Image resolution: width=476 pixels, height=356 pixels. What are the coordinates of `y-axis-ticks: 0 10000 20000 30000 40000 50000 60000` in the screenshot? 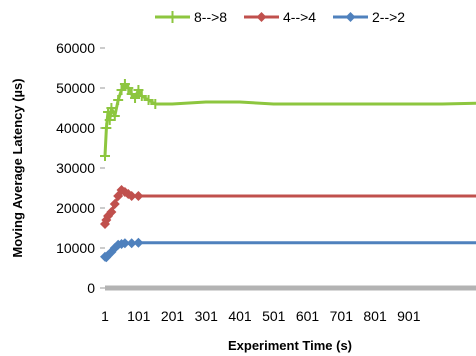 It's located at (80, 168).